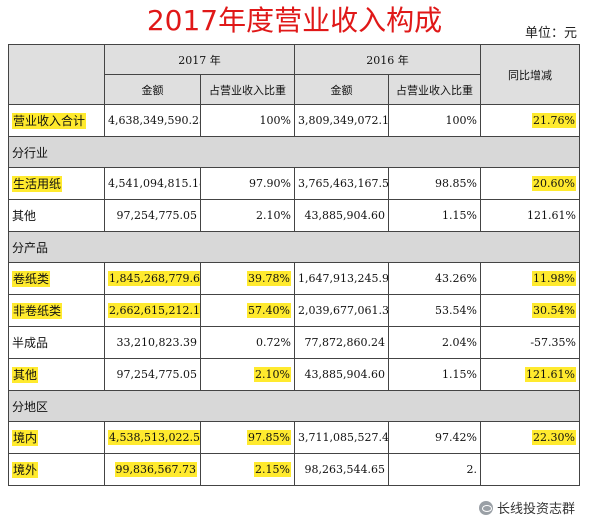 The height and width of the screenshot is (521, 589). I want to click on share-2016: 98.85%, so click(434, 183).